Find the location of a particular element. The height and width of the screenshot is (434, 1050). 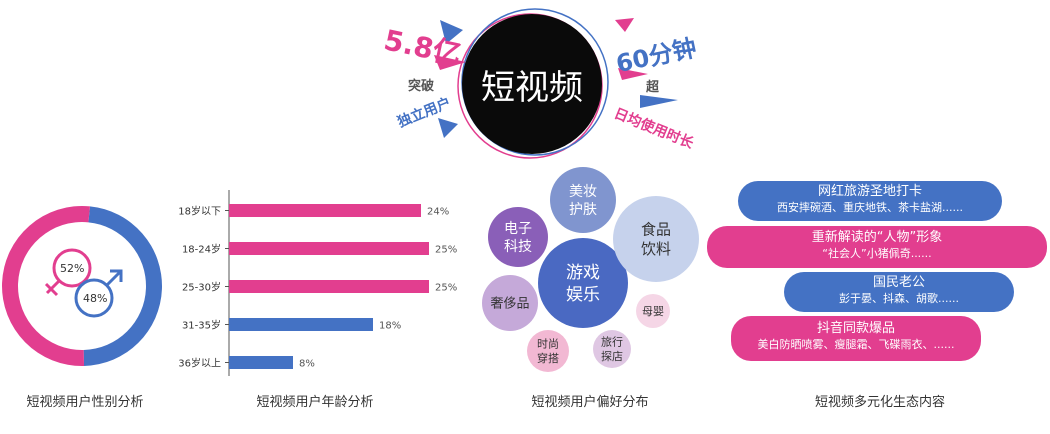

bar-category-label: 36岁以上 is located at coordinates (199, 363).